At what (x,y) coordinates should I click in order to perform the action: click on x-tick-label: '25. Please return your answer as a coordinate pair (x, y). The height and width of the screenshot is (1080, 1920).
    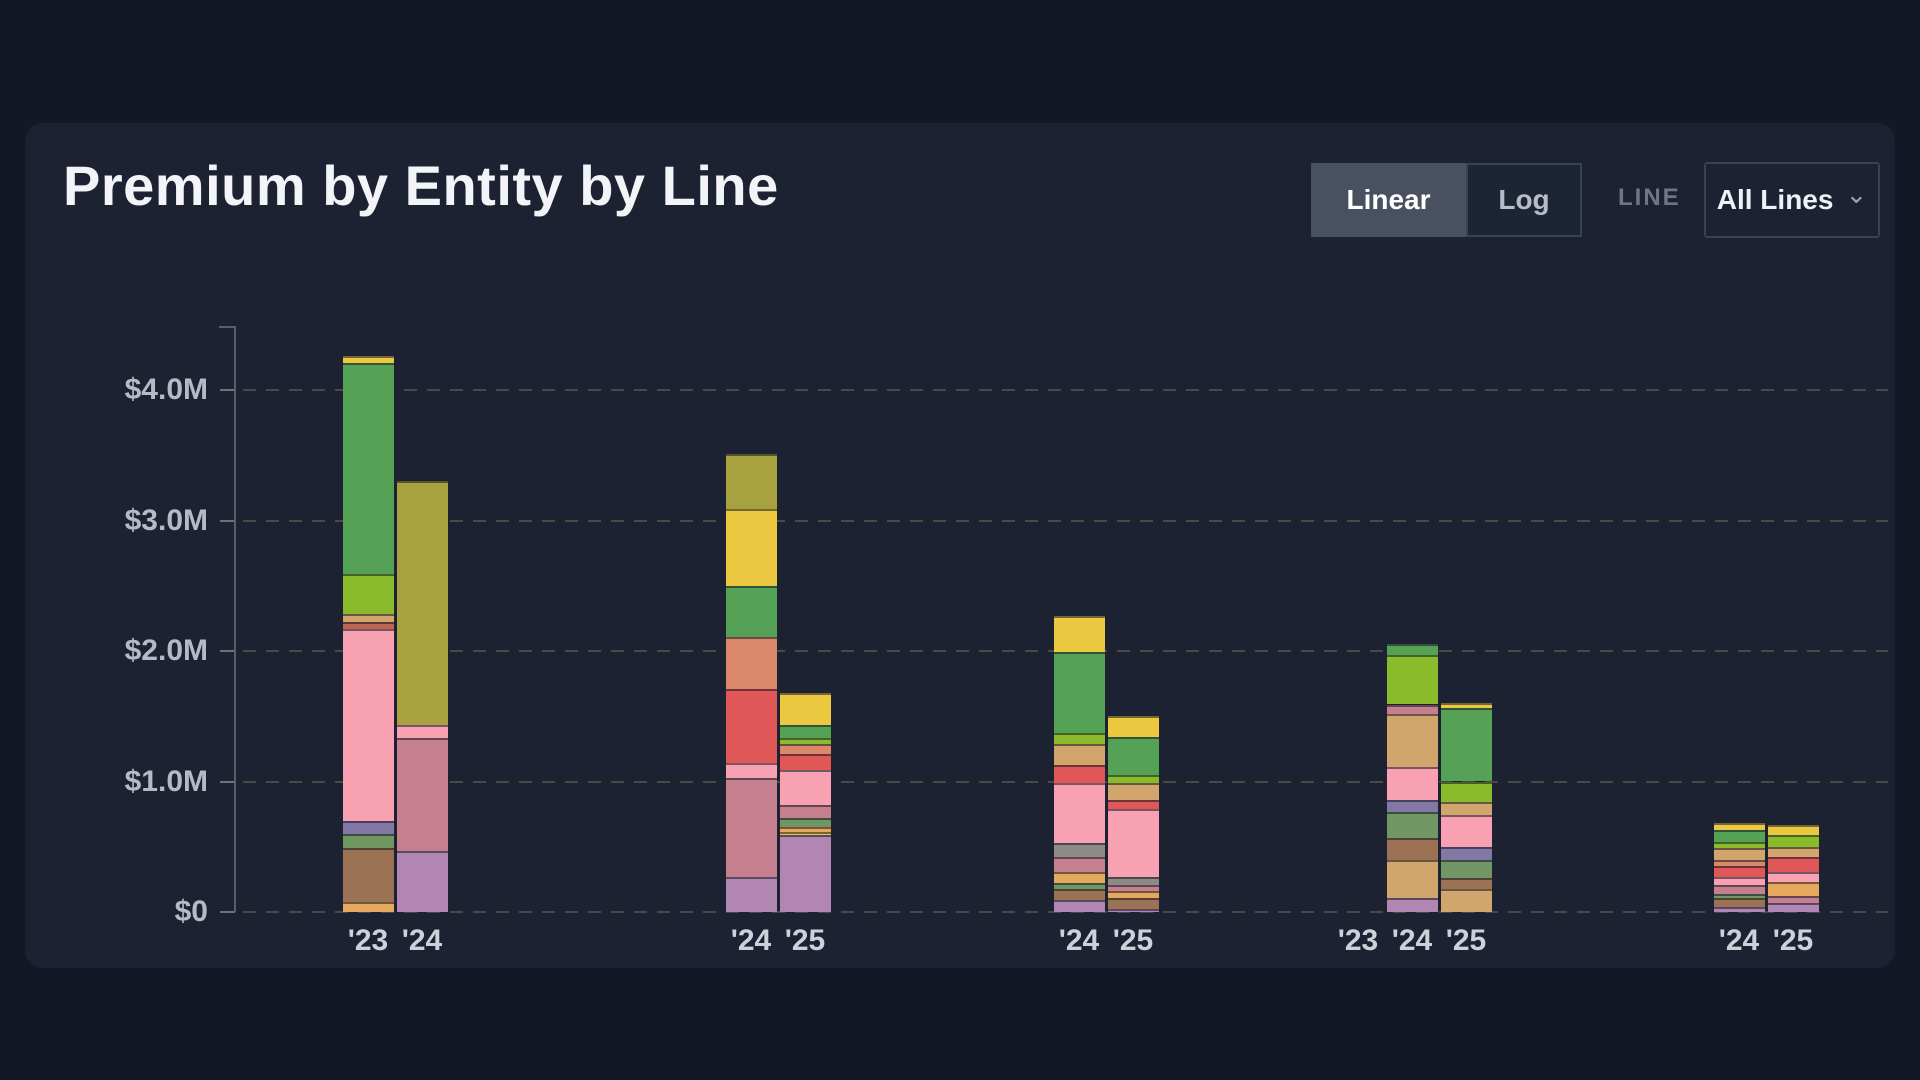
    Looking at the image, I should click on (1466, 940).